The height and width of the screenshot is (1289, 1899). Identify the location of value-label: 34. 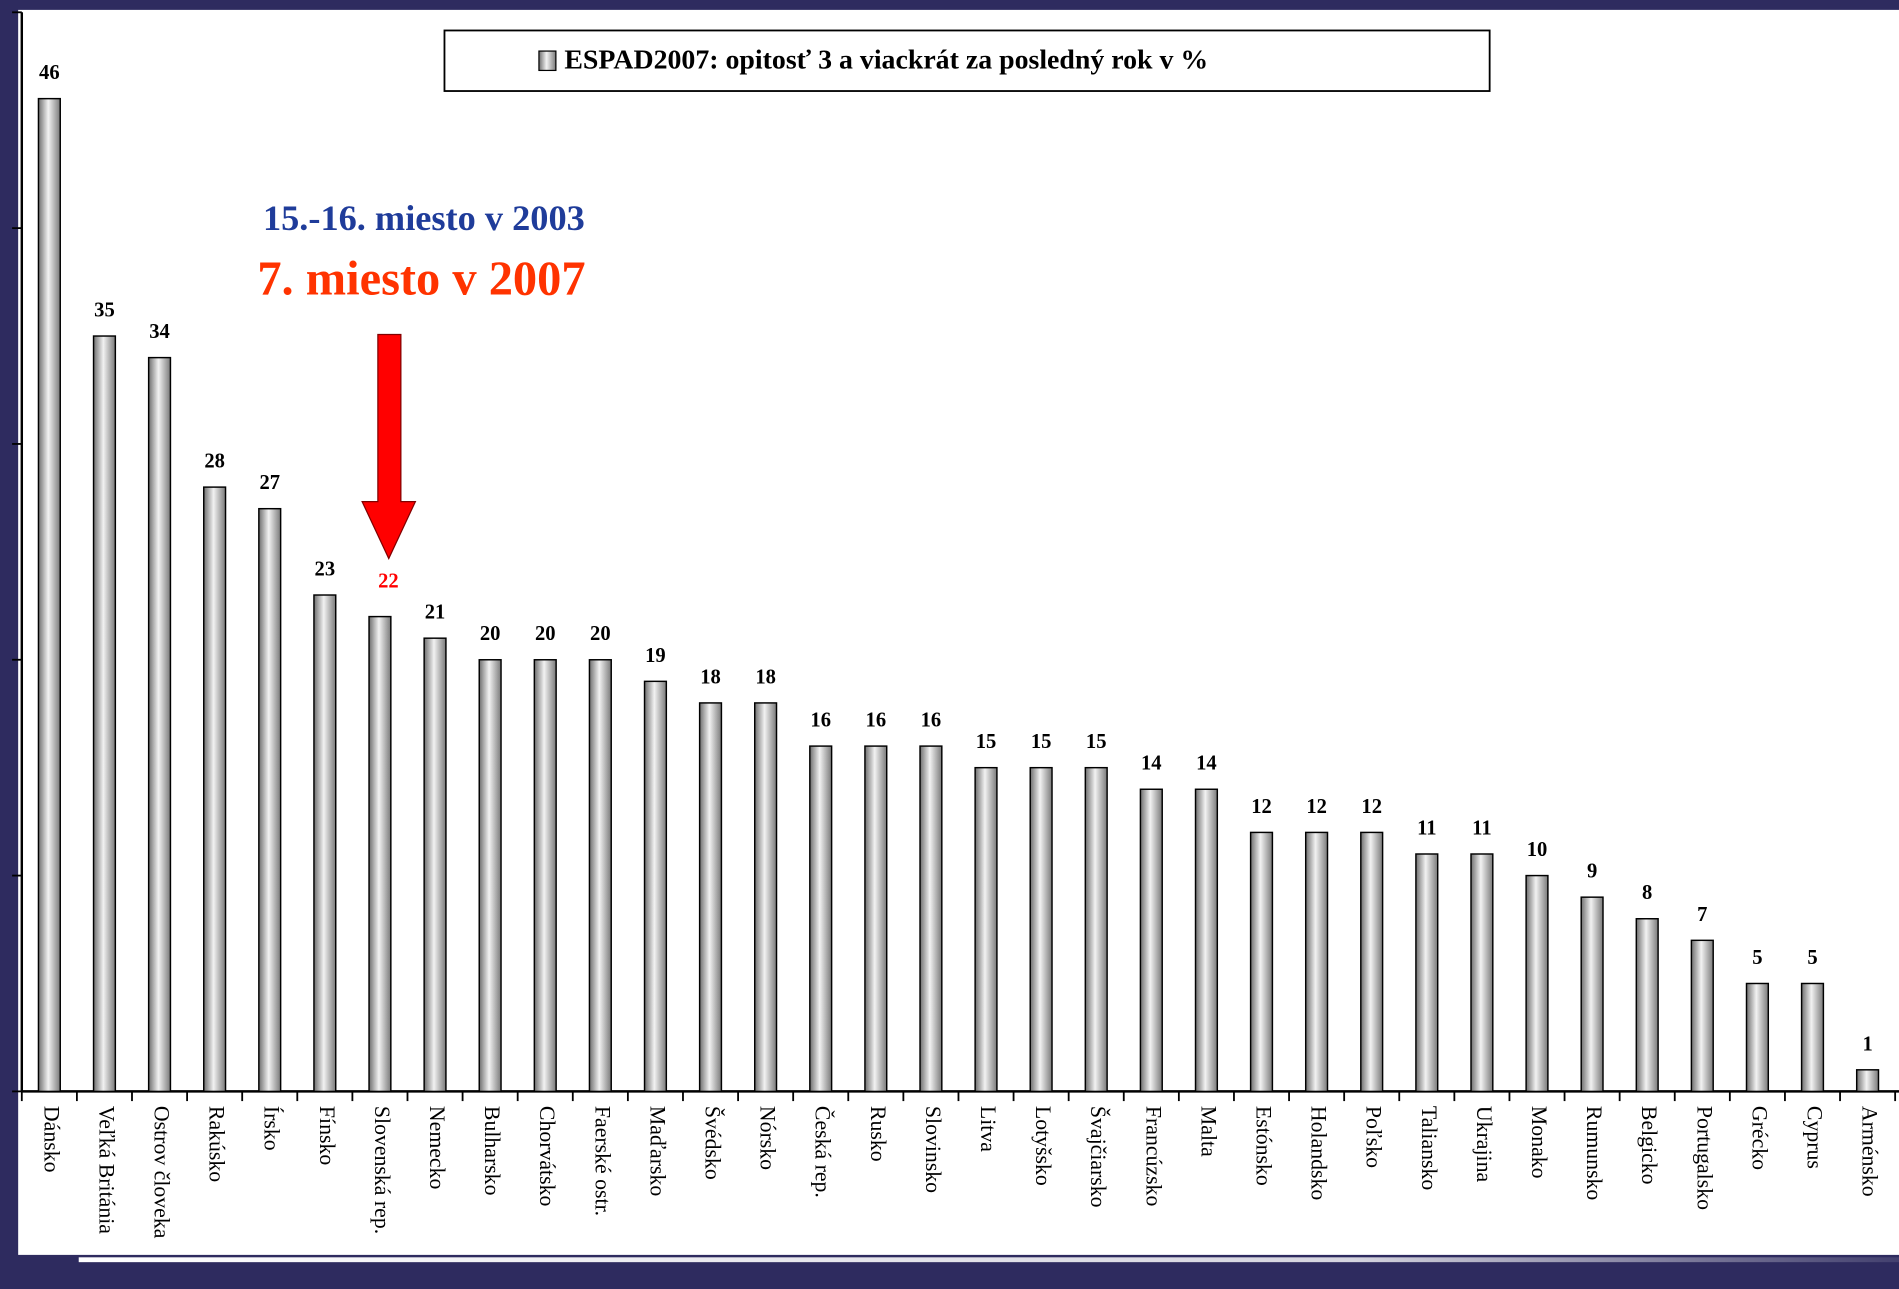
(159, 332).